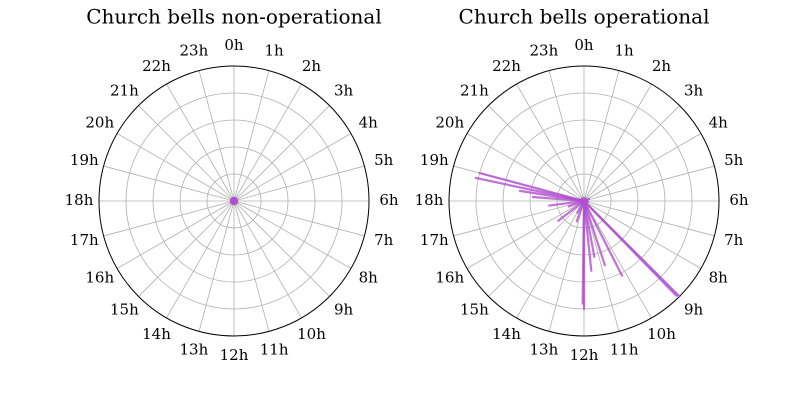  Describe the element at coordinates (234, 17) in the screenshot. I see `chart-title: Church bells non-operational` at that location.